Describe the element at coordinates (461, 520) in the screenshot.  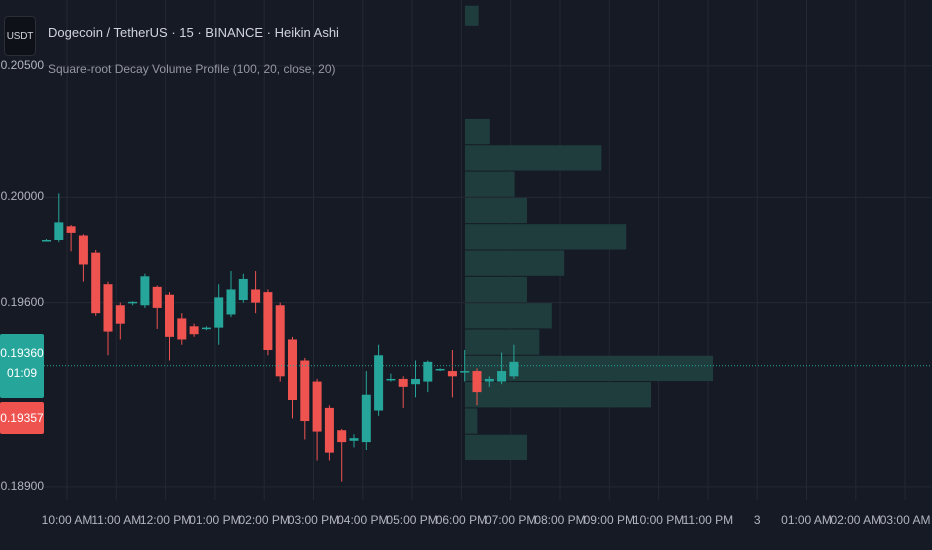
I see `x-tick-label: 06:00 PM` at that location.